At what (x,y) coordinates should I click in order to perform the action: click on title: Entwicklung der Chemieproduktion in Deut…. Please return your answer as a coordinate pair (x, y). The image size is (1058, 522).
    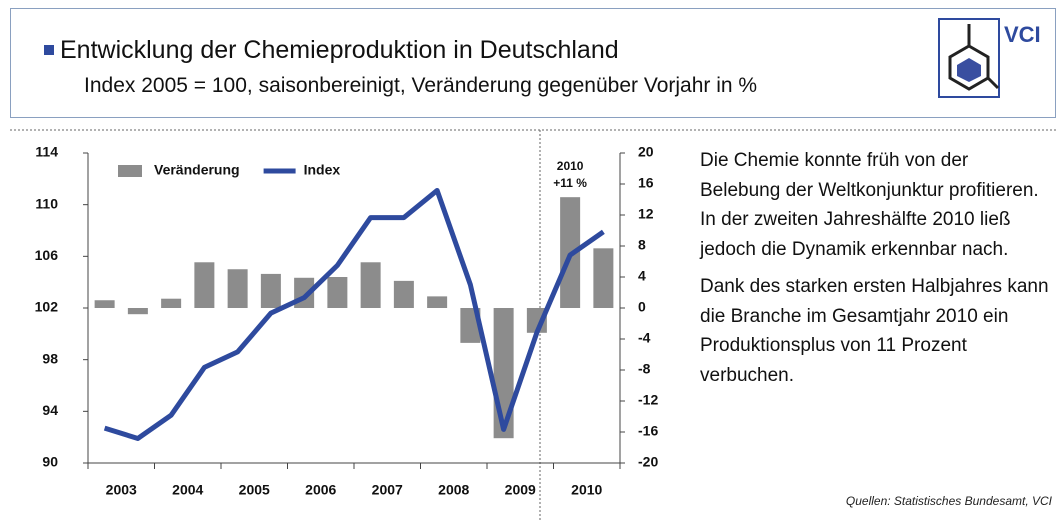
    Looking at the image, I should click on (339, 50).